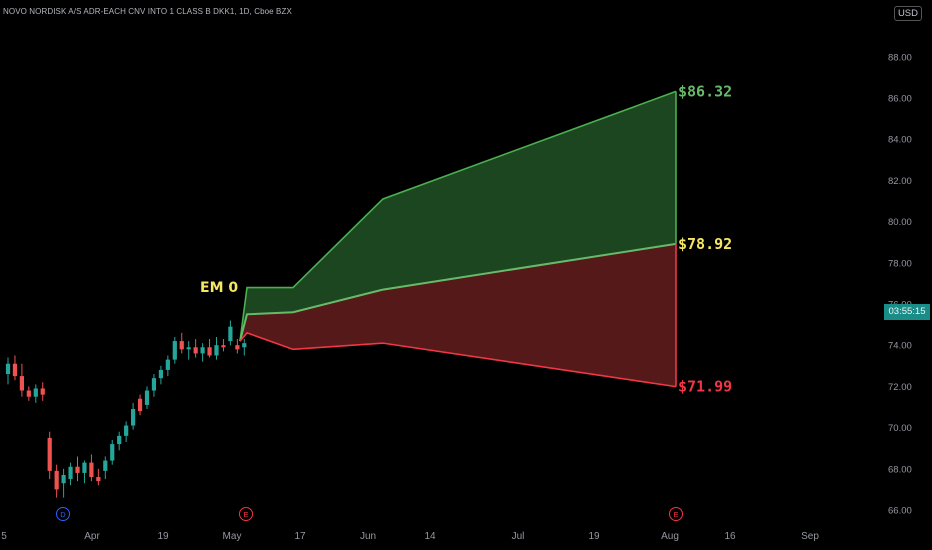 Image resolution: width=932 pixels, height=550 pixels. What do you see at coordinates (705, 244) in the screenshot?
I see `mid-target-label: $78.92` at bounding box center [705, 244].